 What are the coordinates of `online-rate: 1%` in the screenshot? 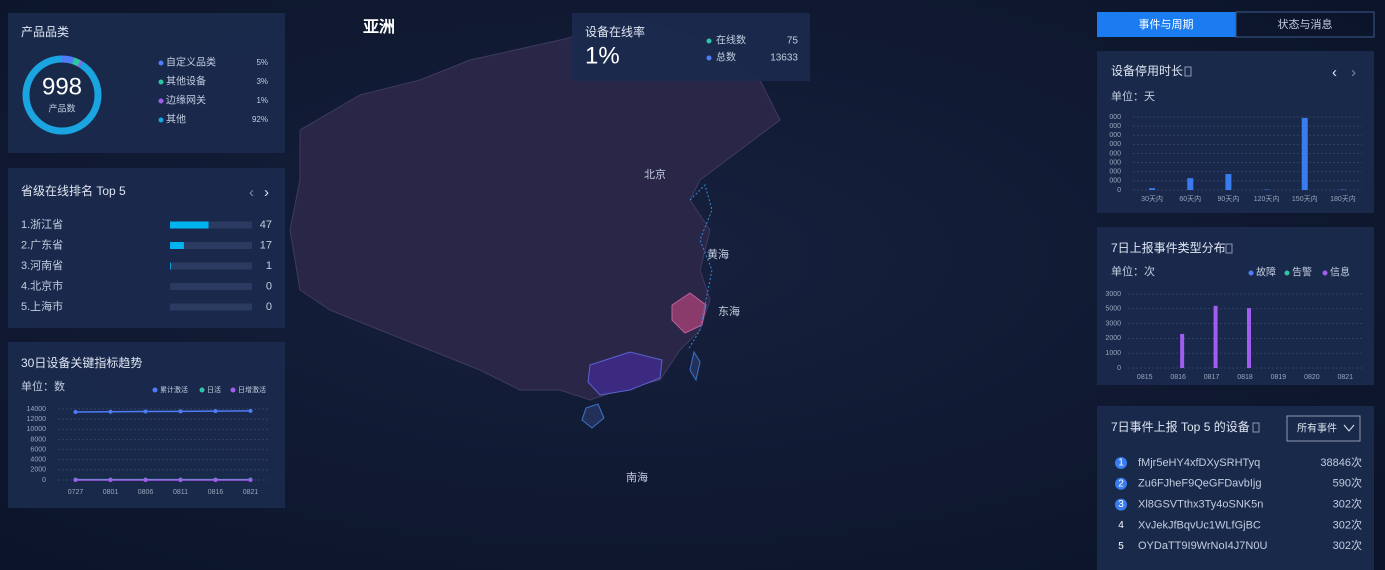 It's located at (602, 55).